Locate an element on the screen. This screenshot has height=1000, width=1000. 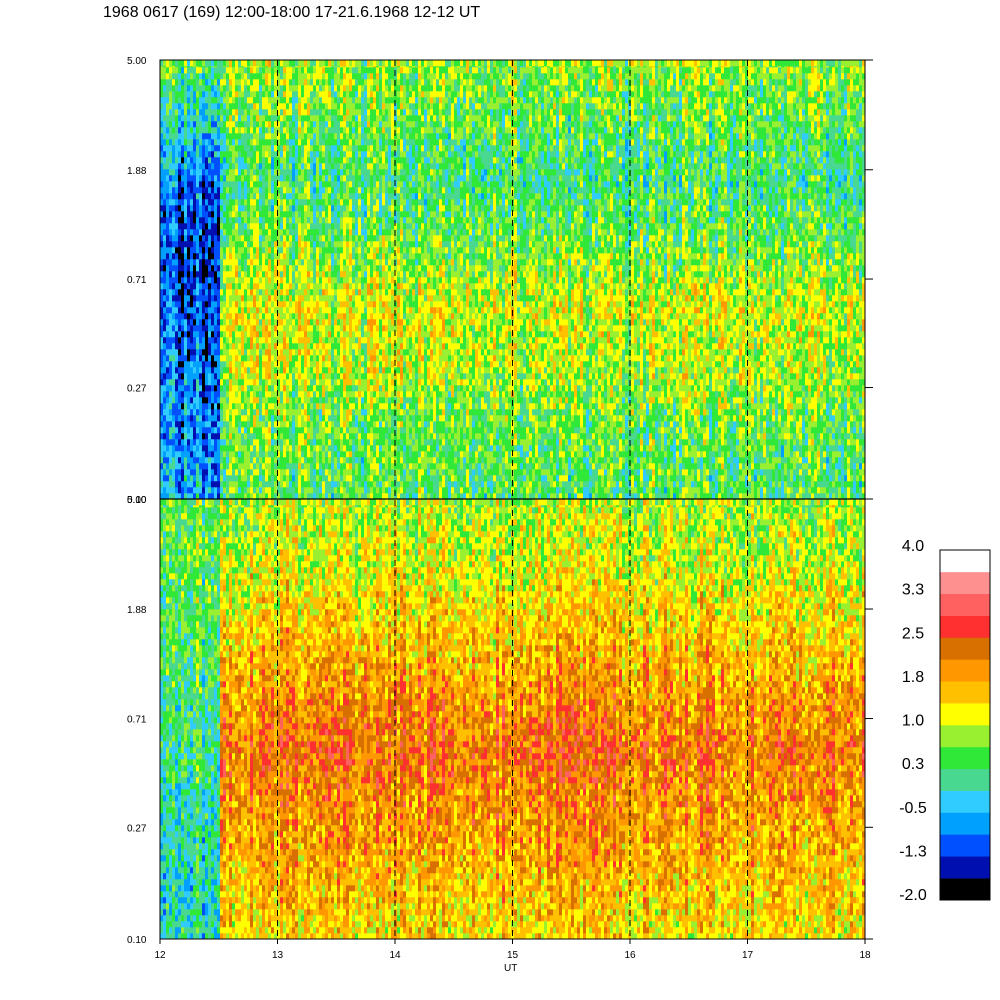
x-tick-label: 17 is located at coordinates (748, 955).